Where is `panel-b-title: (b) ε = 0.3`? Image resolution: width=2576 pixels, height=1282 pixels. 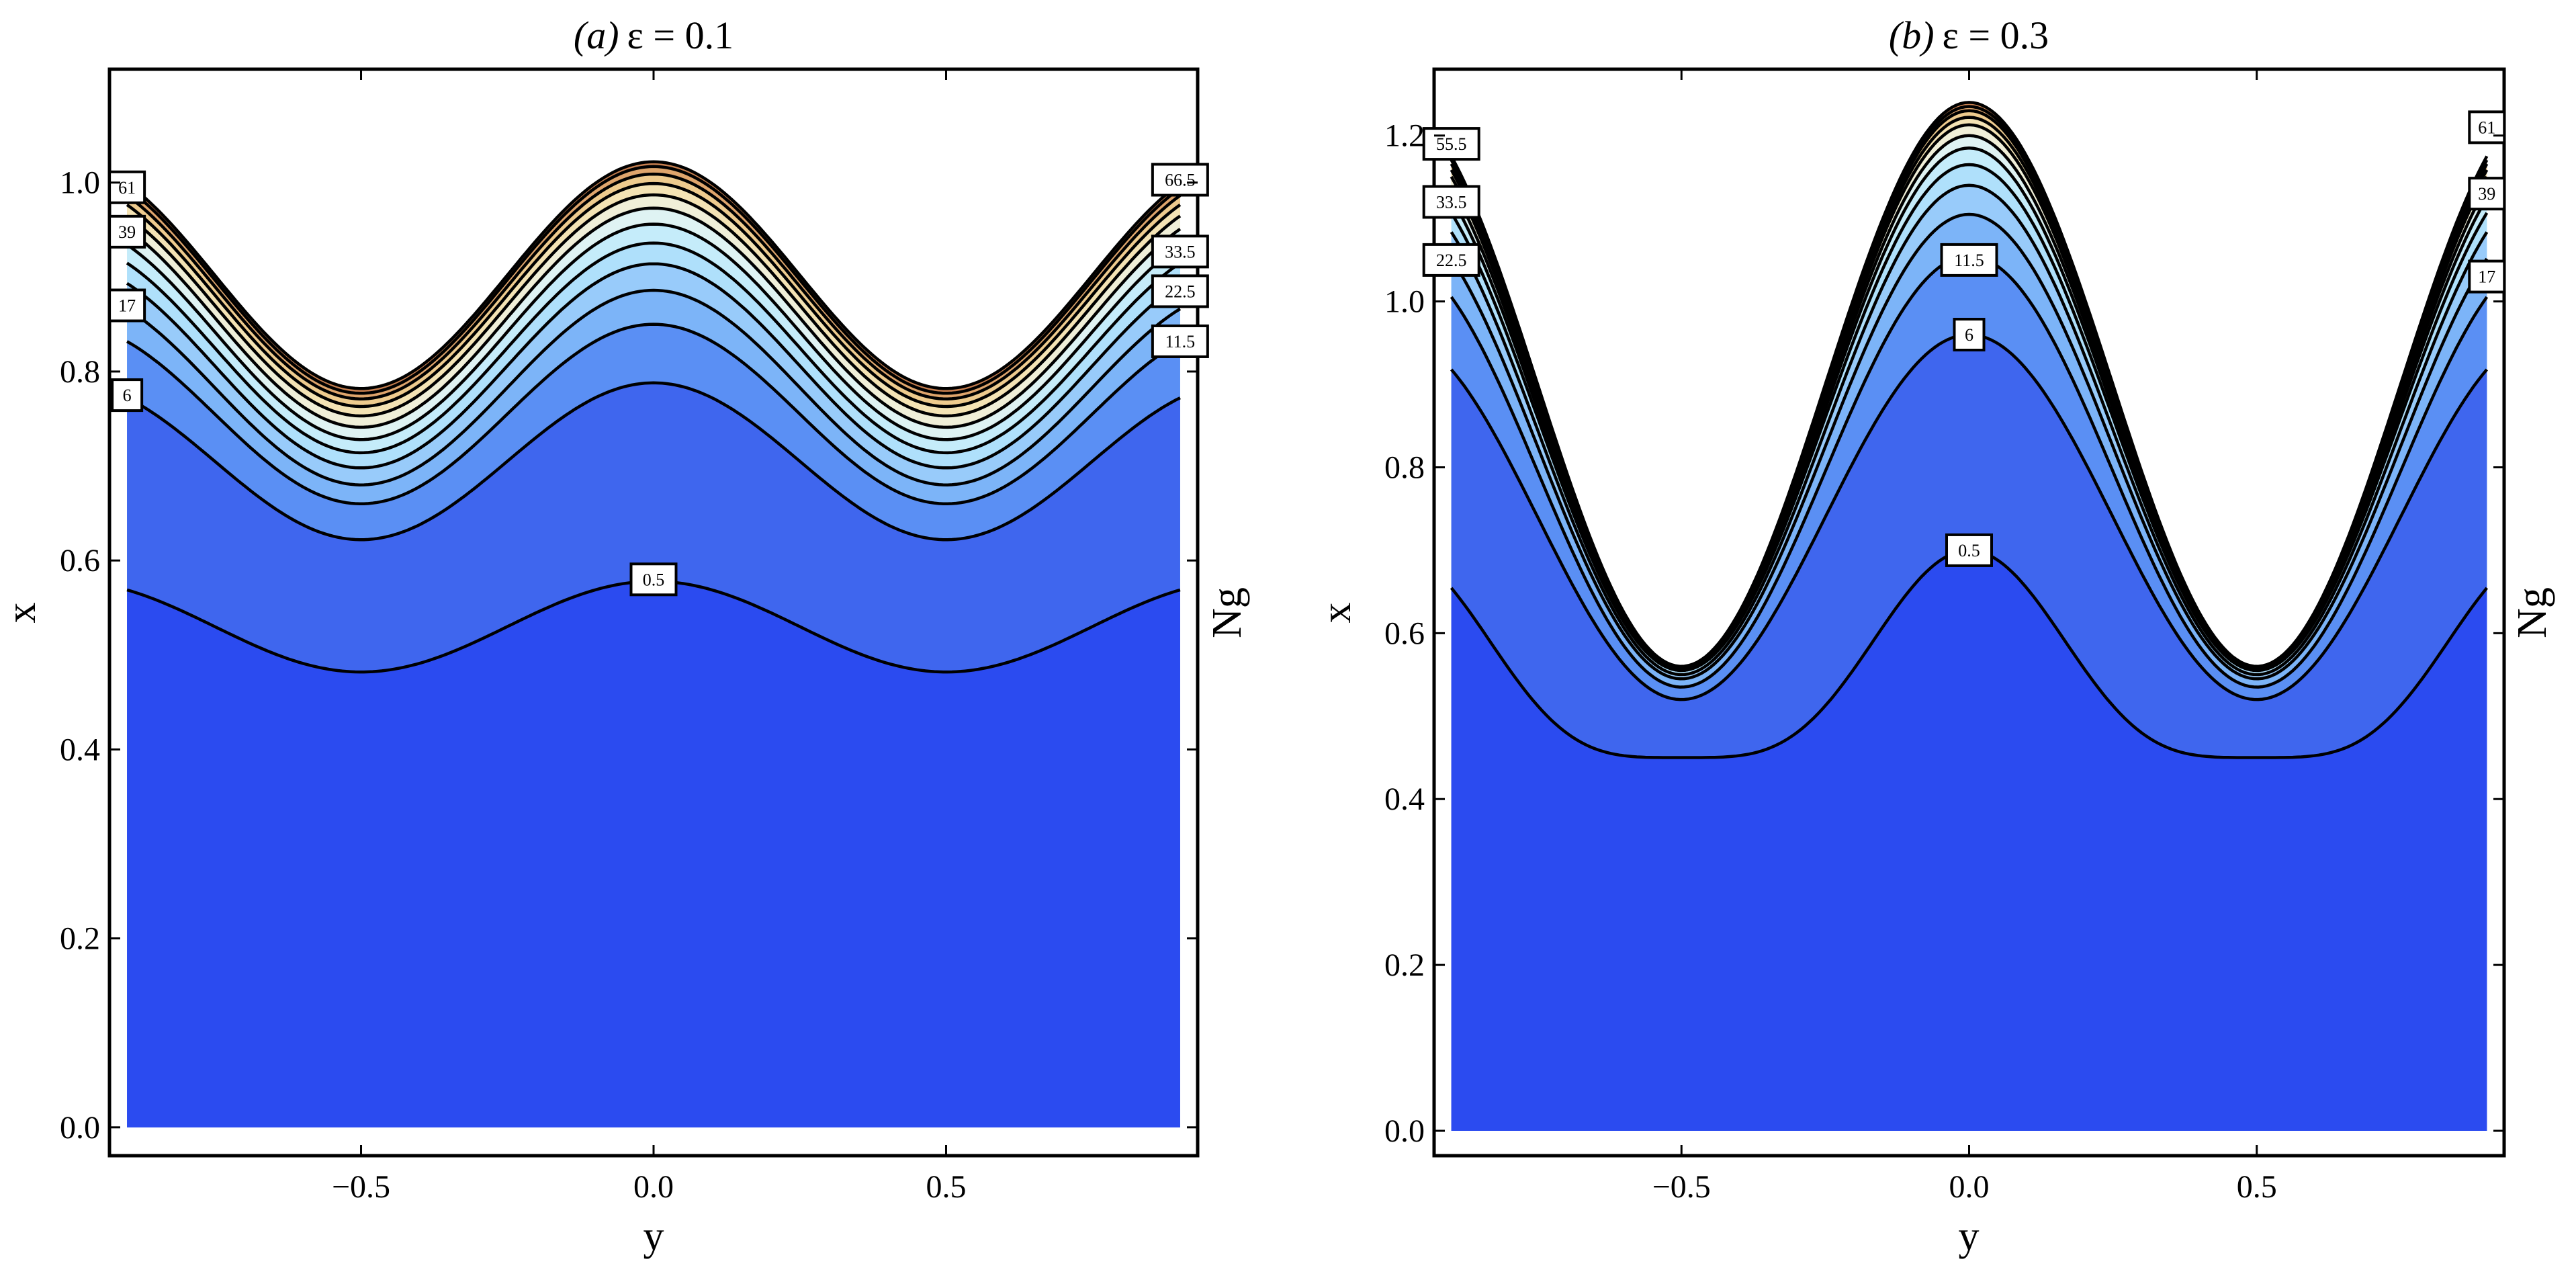 panel-b-title: (b) ε = 0.3 is located at coordinates (1969, 35).